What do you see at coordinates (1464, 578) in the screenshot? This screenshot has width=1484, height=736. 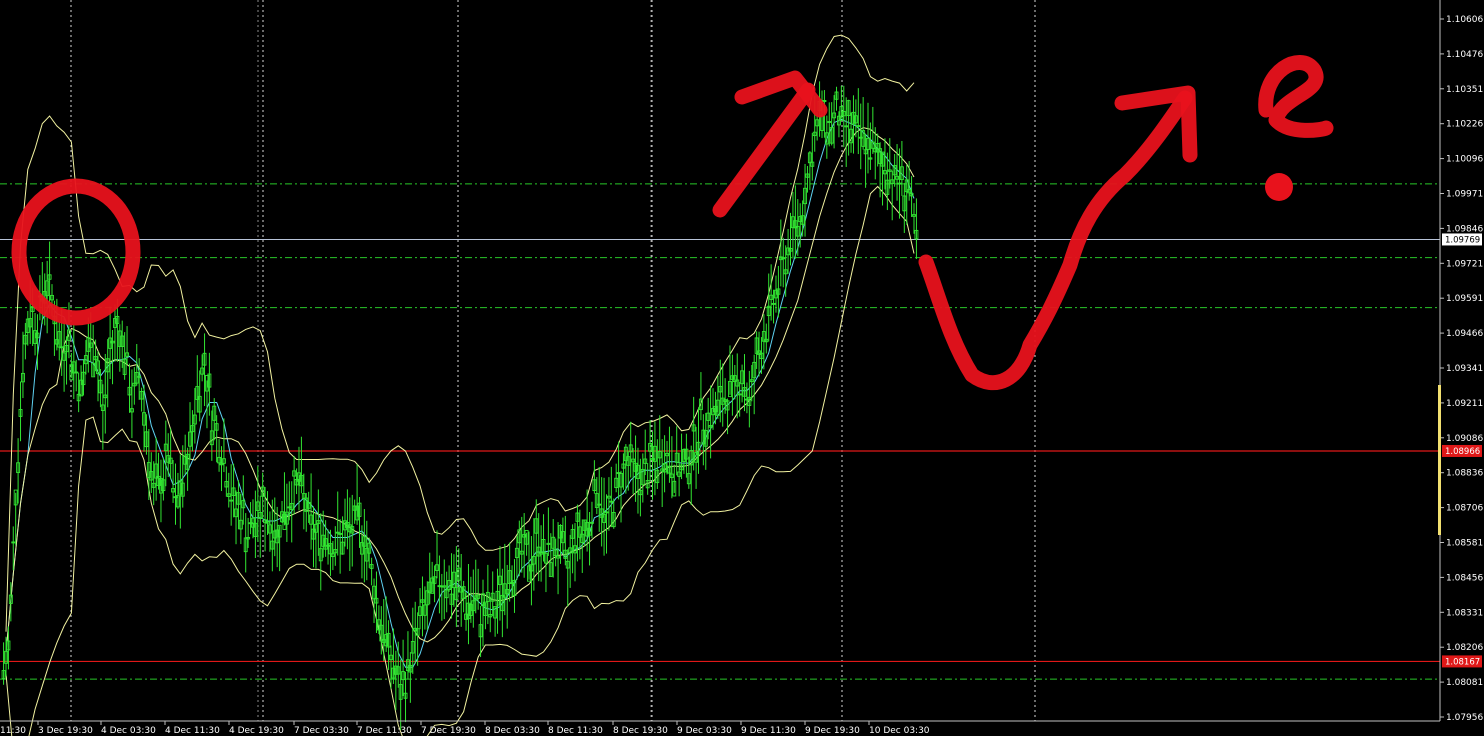 I see `price-tick-label: 1.08456` at bounding box center [1464, 578].